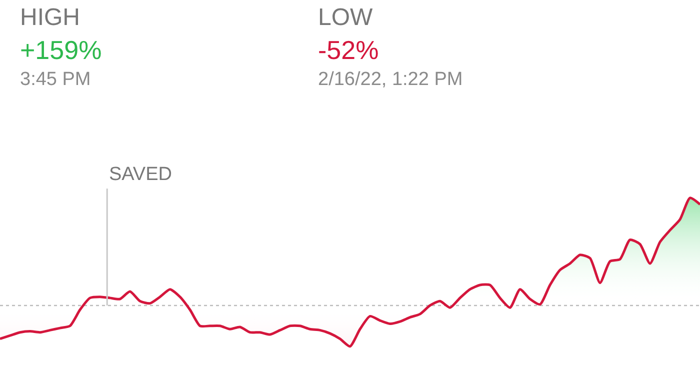 The image size is (700, 370). I want to click on text: 2/16/22, 1:22 PM, so click(390, 79).